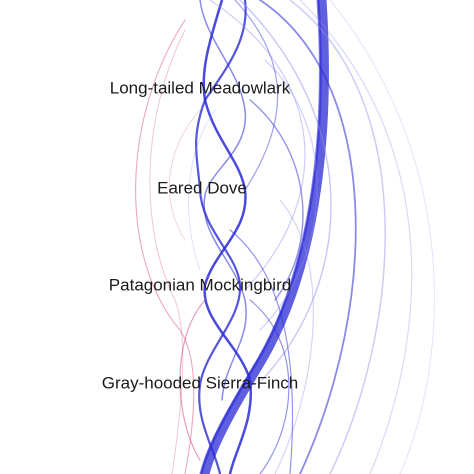 The image size is (474, 474). I want to click on node-label-meadowlark: Long-tailed Meadowlark, so click(200, 88).